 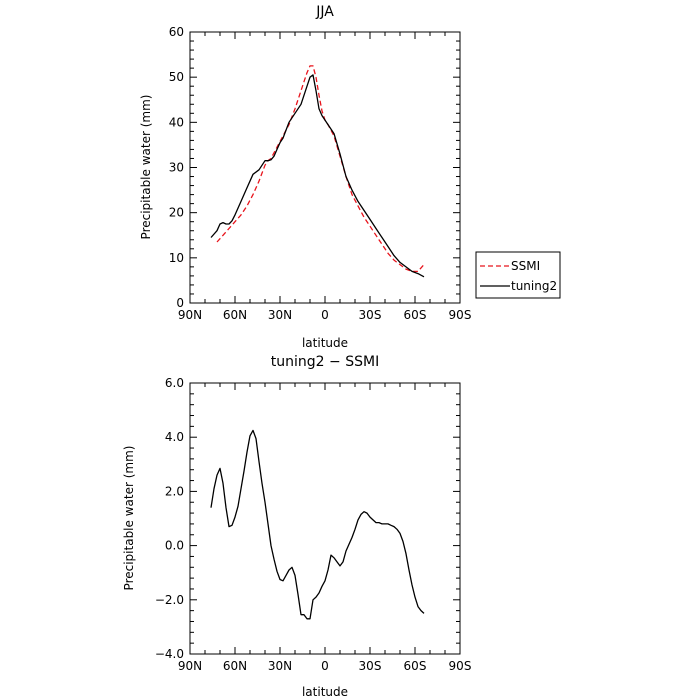 I want to click on top-series, so click(x=317, y=171).